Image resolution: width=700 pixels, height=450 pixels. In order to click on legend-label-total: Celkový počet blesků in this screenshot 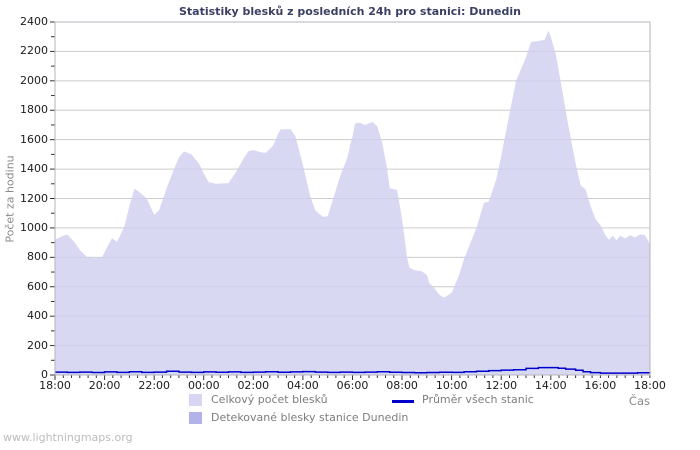, I will do `click(269, 399)`.